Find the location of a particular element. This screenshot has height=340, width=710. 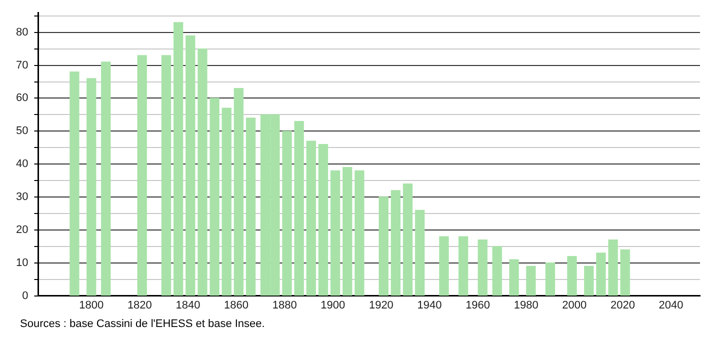

x-tick-label: 2040 is located at coordinates (671, 305).